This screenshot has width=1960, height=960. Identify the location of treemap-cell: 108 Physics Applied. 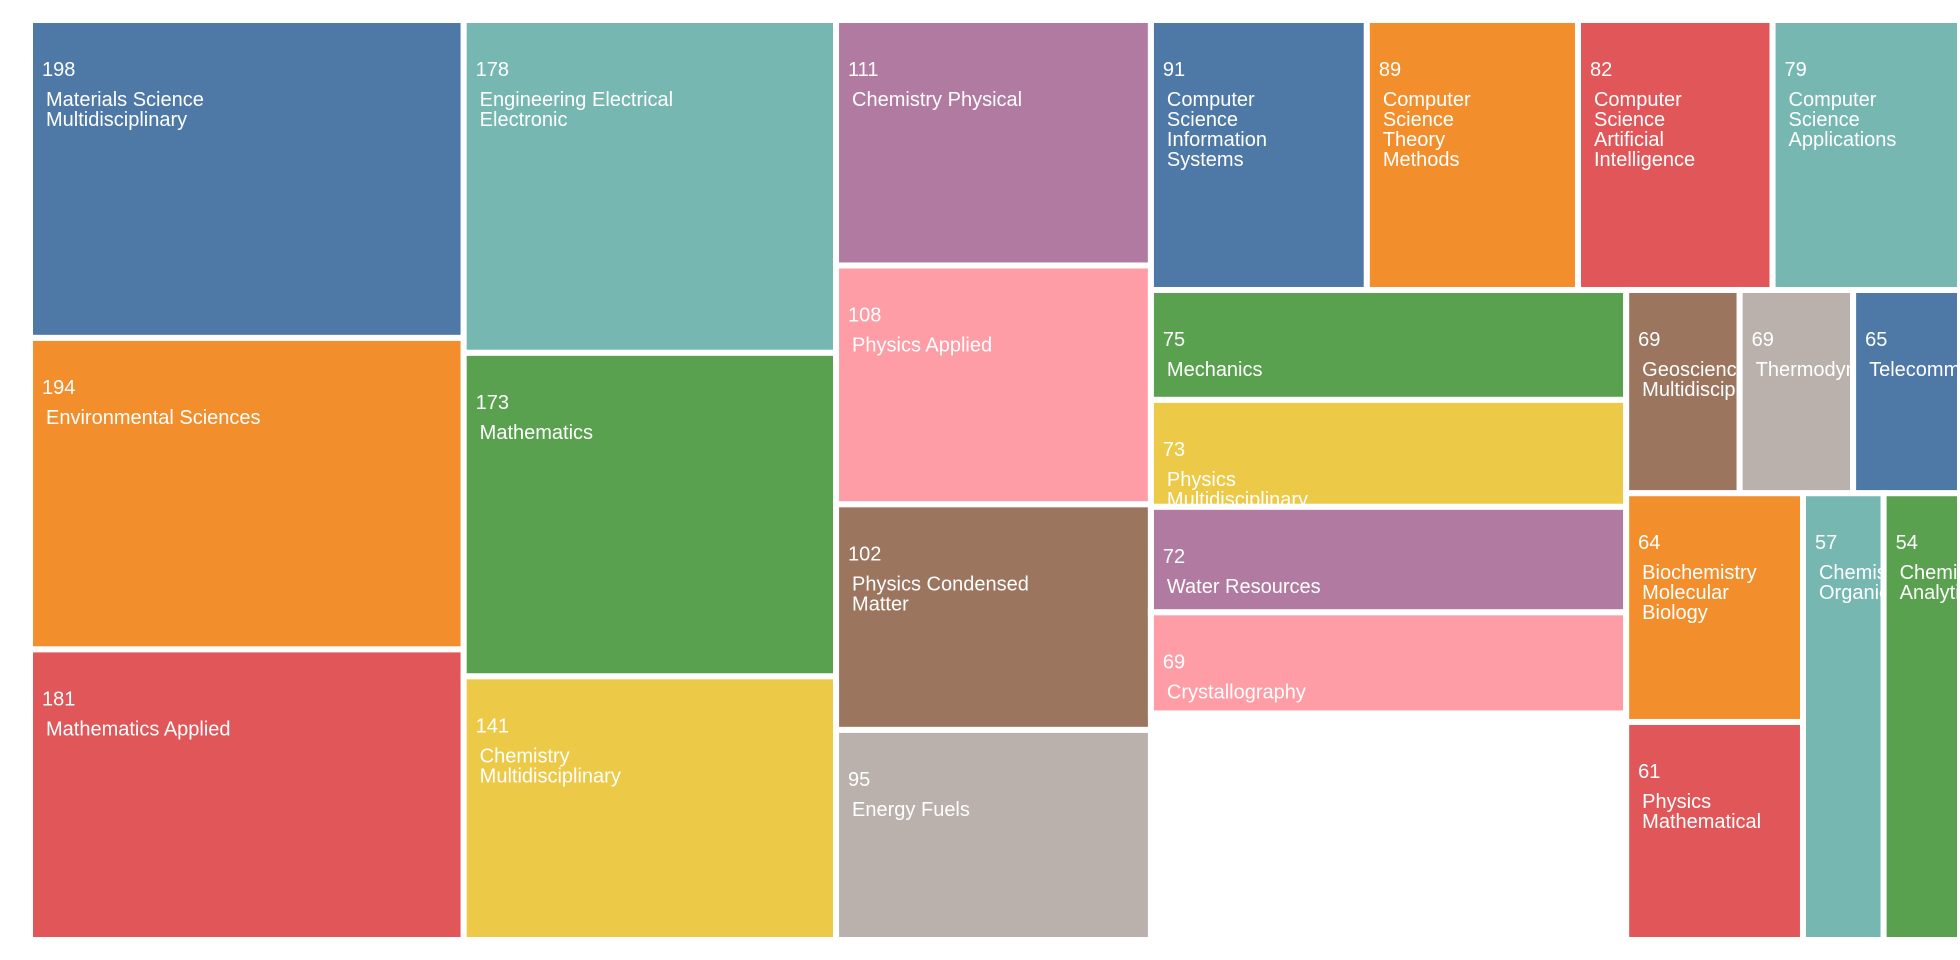
(993, 385).